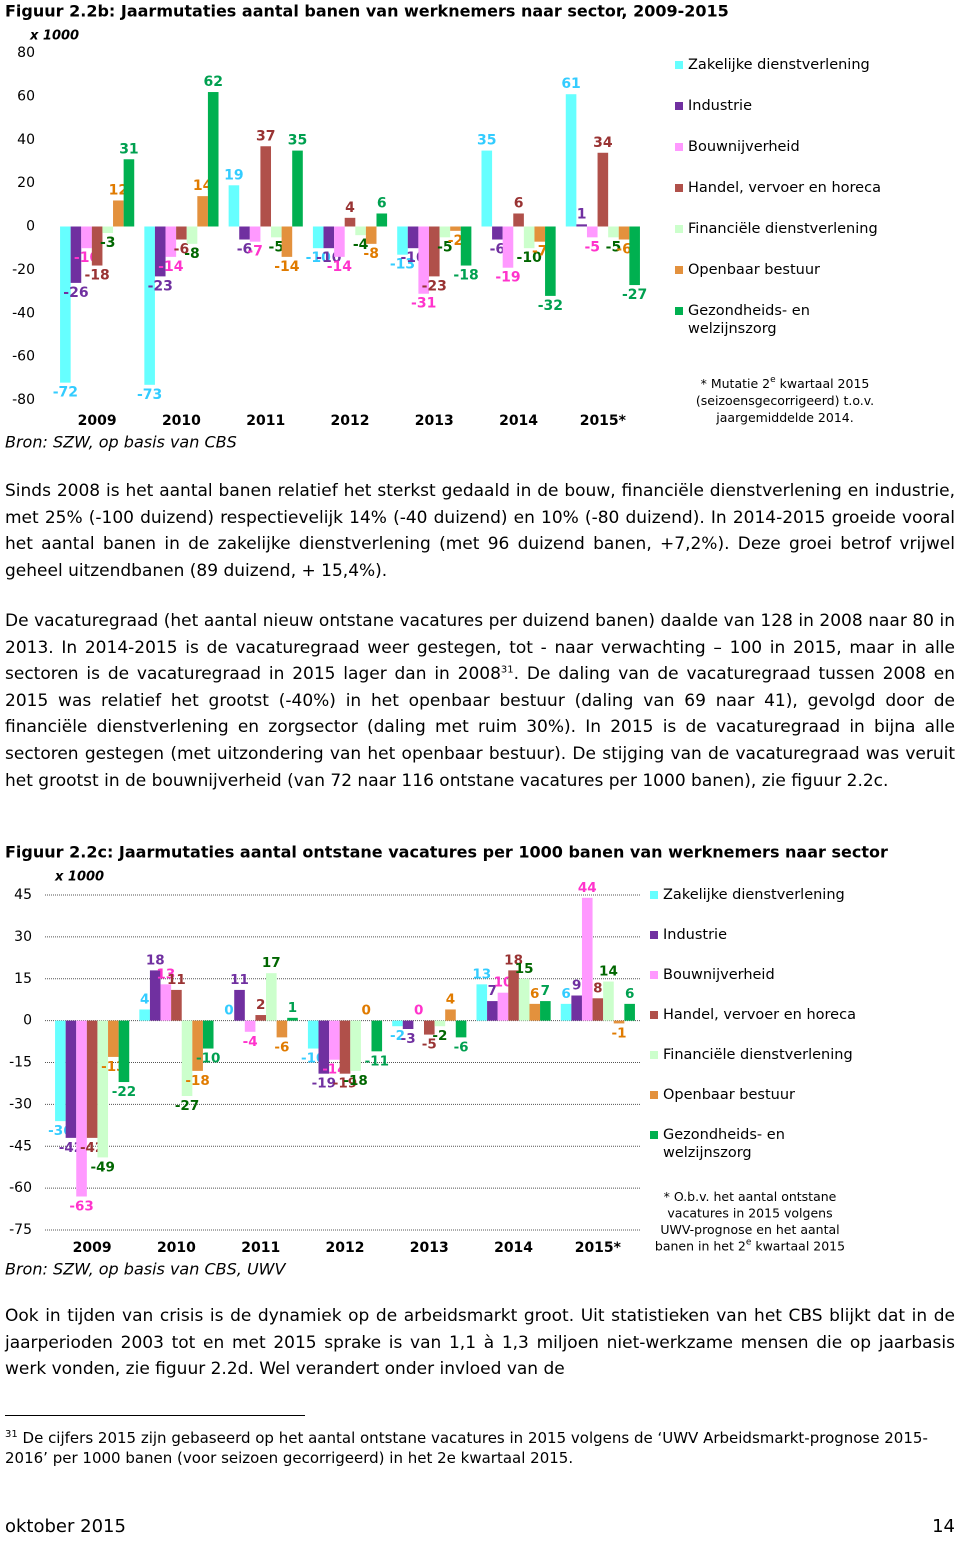 The width and height of the screenshot is (960, 1541). What do you see at coordinates (176, 980) in the screenshot?
I see `value-label: 11` at bounding box center [176, 980].